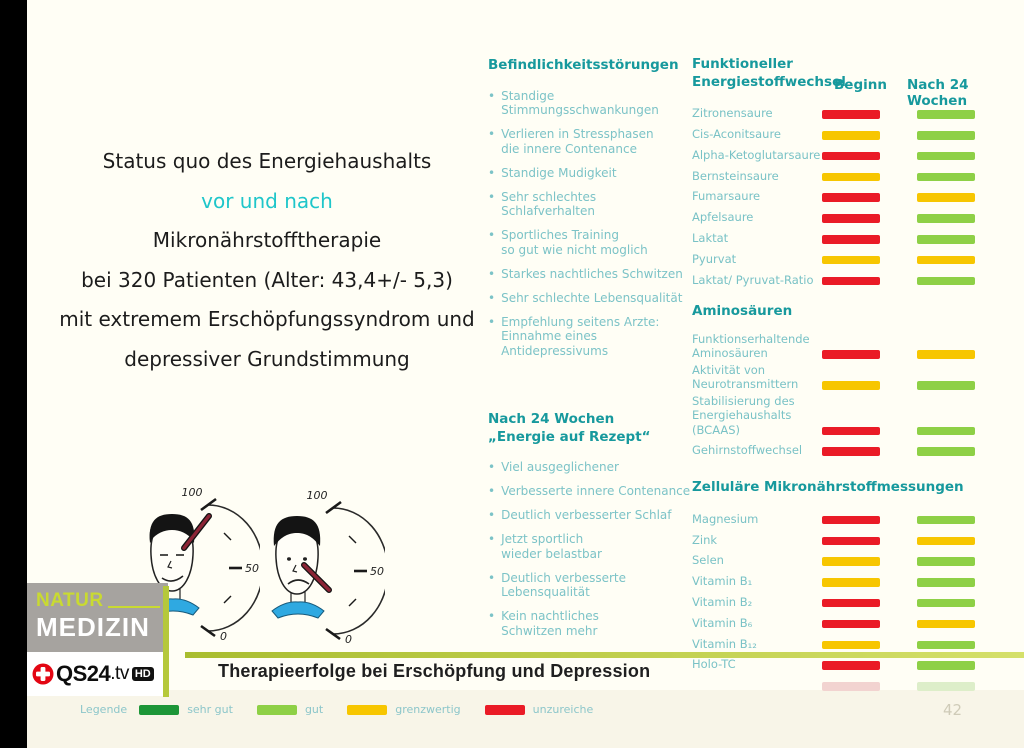  I want to click on row-label: Magnesium, so click(725, 518).